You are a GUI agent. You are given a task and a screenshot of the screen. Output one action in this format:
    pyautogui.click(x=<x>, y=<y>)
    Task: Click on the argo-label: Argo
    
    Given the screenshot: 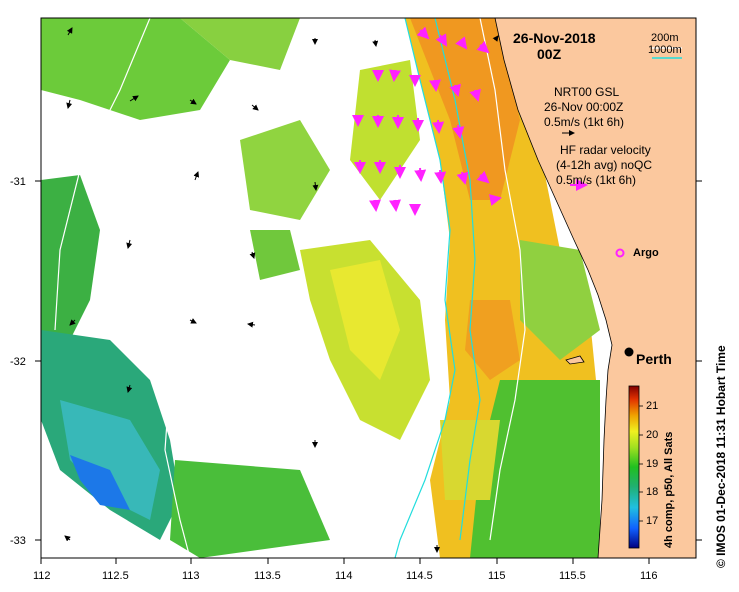 What is the action you would take?
    pyautogui.click(x=646, y=253)
    